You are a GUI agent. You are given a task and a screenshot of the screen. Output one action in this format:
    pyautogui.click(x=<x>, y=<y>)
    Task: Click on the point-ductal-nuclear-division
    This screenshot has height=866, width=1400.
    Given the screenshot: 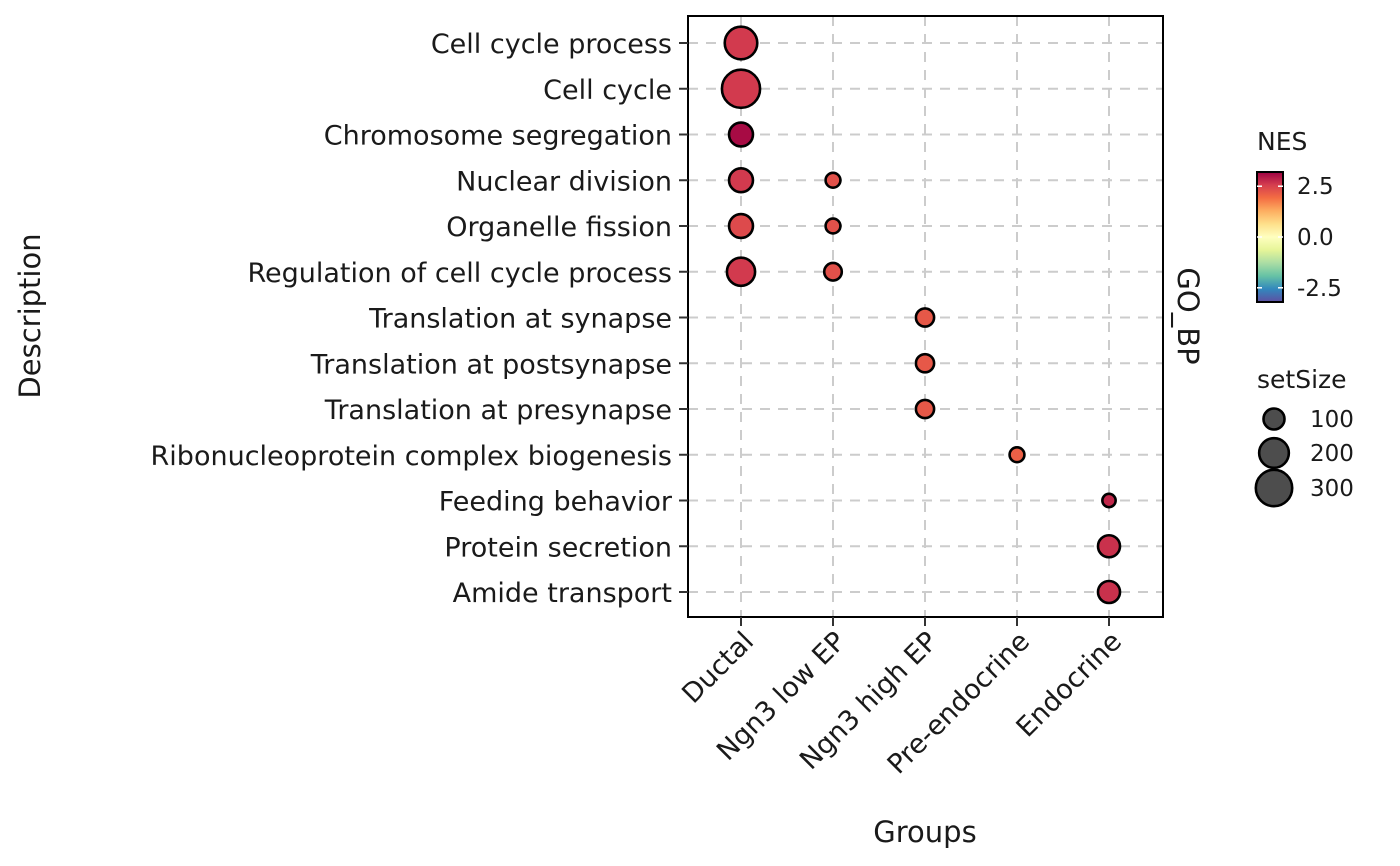 What is the action you would take?
    pyautogui.click(x=741, y=180)
    